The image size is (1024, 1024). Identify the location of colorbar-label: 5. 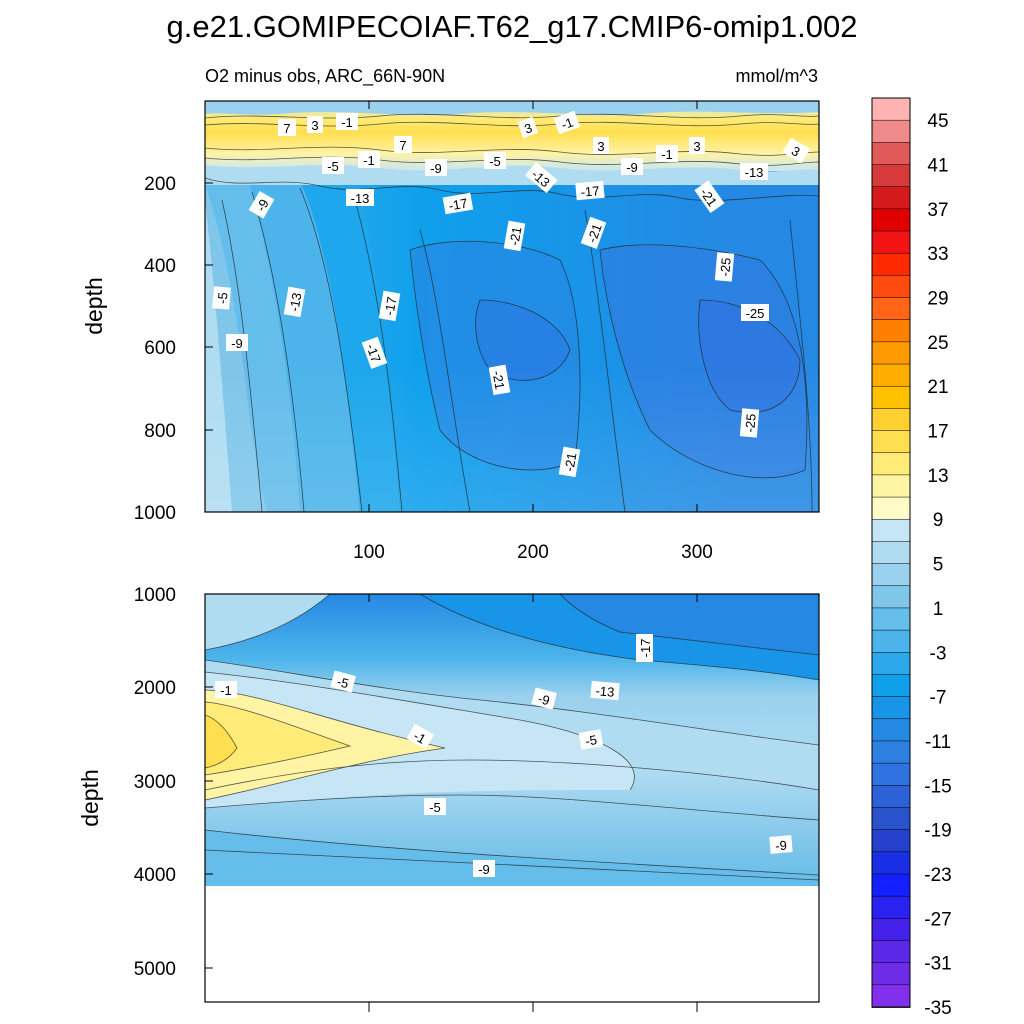
(938, 565).